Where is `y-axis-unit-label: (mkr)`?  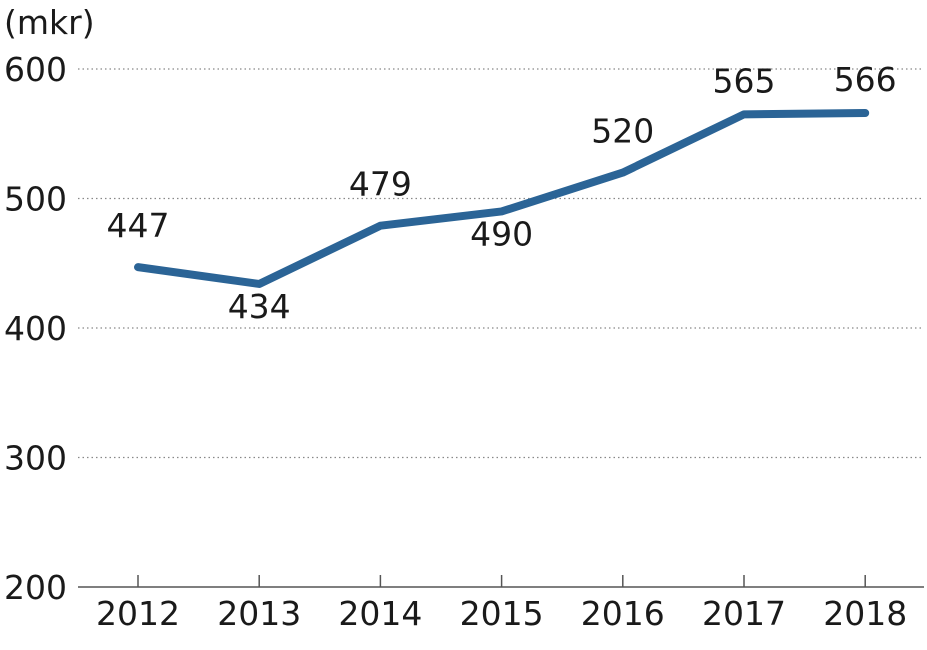 y-axis-unit-label: (mkr) is located at coordinates (49, 22).